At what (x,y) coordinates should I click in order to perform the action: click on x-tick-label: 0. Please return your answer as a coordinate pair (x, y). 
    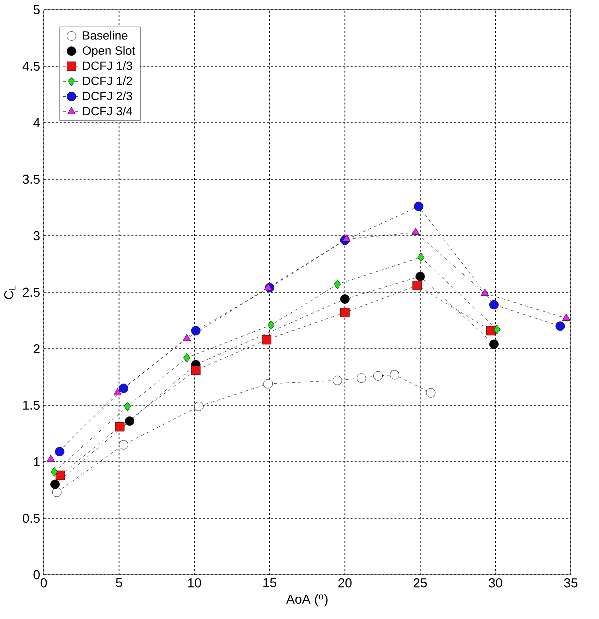
    Looking at the image, I should click on (44, 583).